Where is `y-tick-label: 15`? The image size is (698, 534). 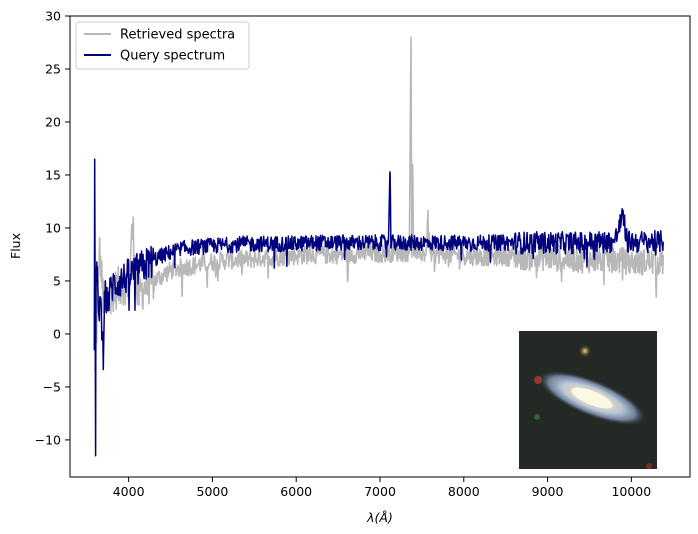 y-tick-label: 15 is located at coordinates (53, 174).